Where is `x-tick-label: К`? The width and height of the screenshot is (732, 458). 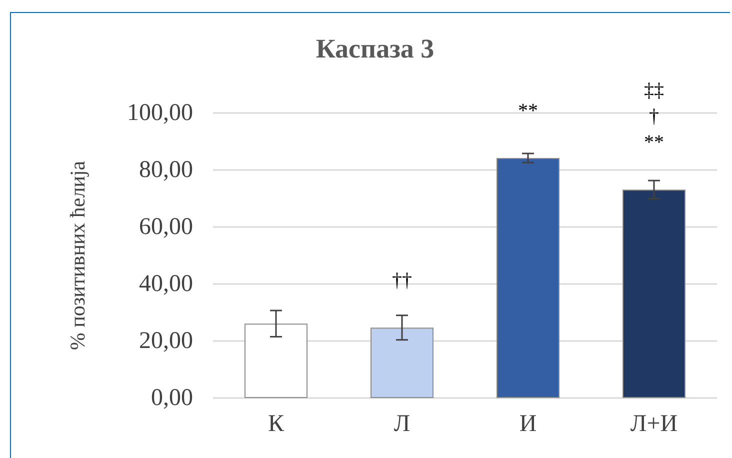 x-tick-label: К is located at coordinates (276, 424).